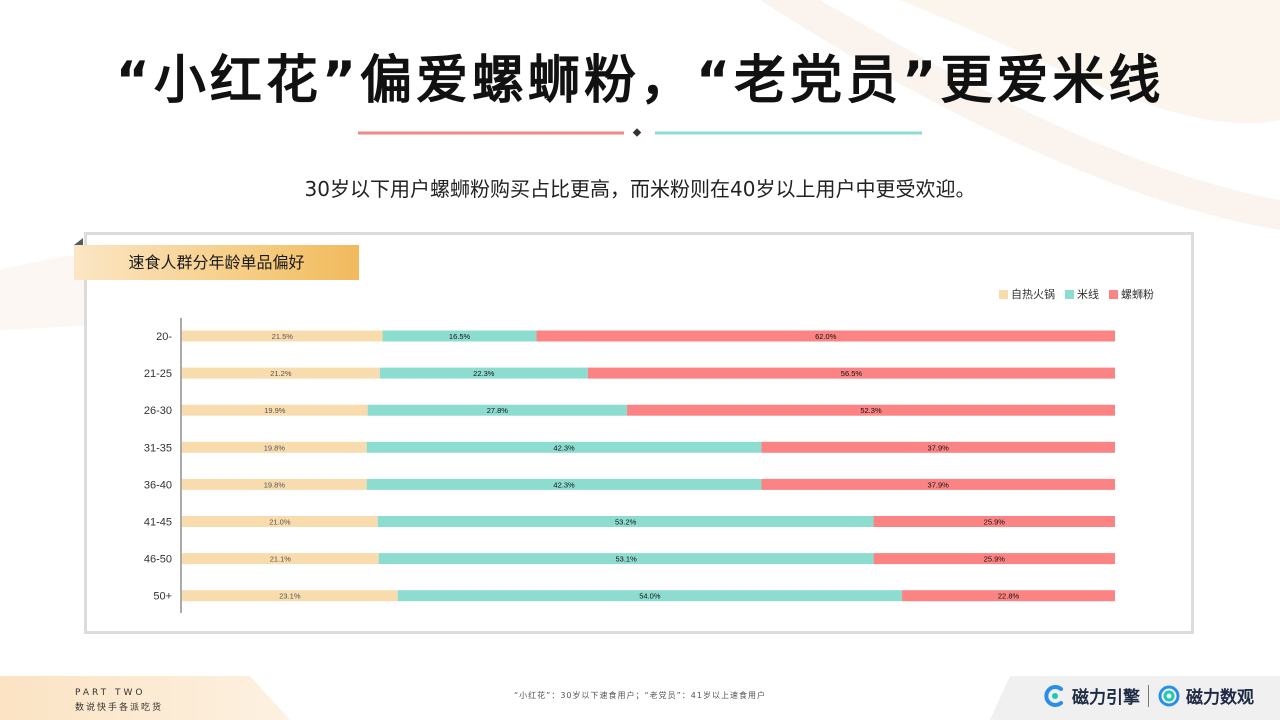 This screenshot has width=1280, height=720. I want to click on legend-item-hotpot: 自热火锅, so click(1027, 294).